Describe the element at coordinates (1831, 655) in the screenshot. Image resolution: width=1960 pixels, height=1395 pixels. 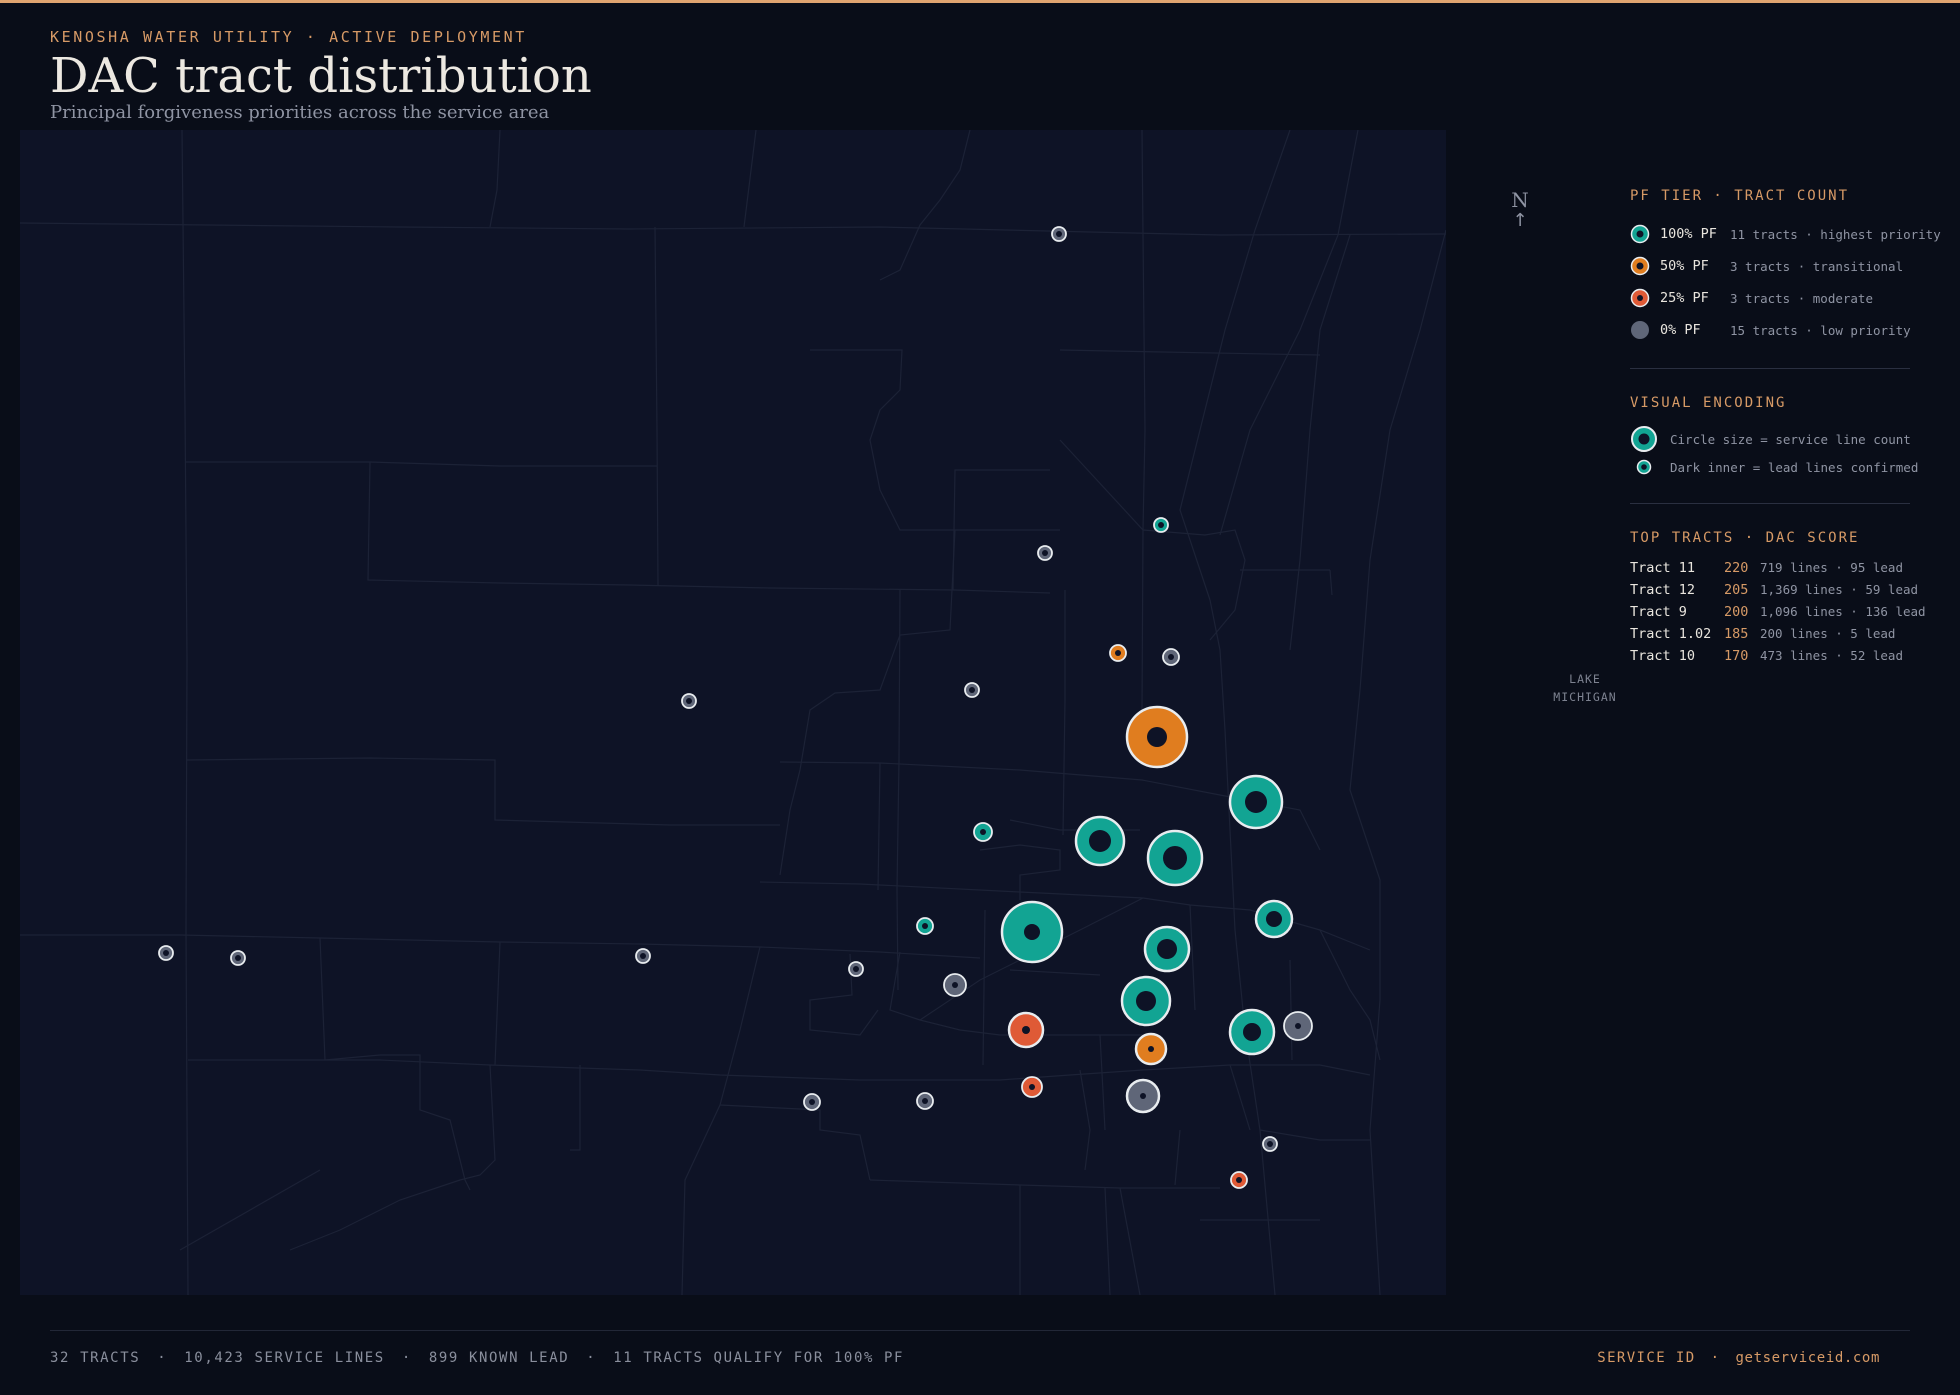
I see `tract-meta: 473 lines · 52 lead` at that location.